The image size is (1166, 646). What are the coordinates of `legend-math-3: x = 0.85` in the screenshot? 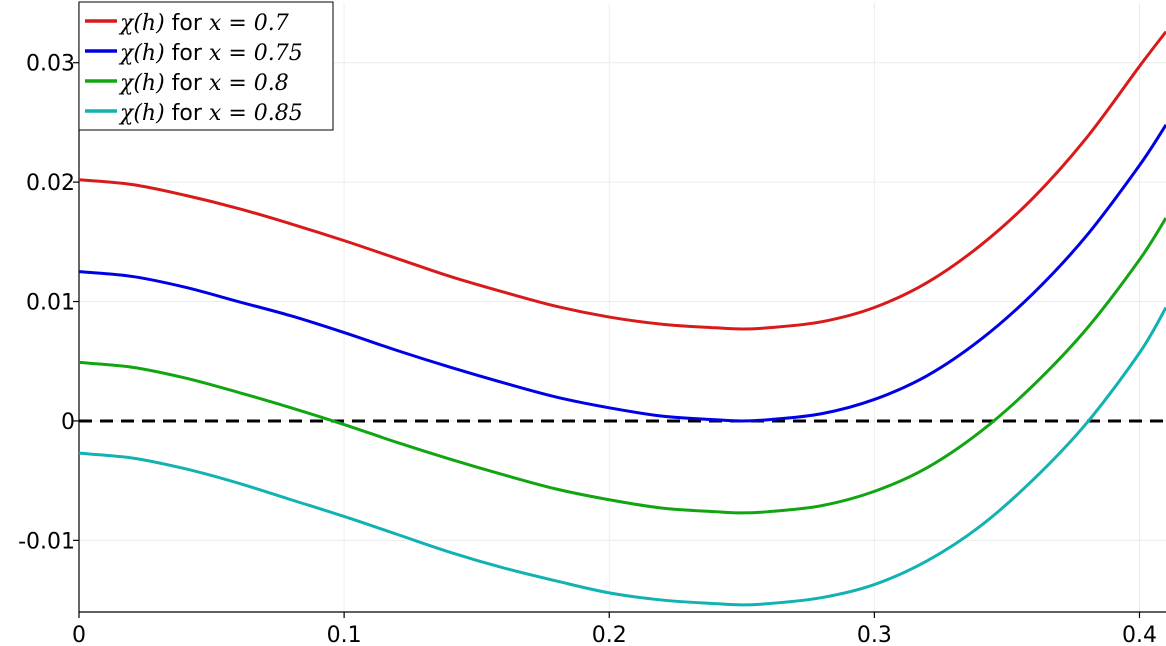 It's located at (256, 113).